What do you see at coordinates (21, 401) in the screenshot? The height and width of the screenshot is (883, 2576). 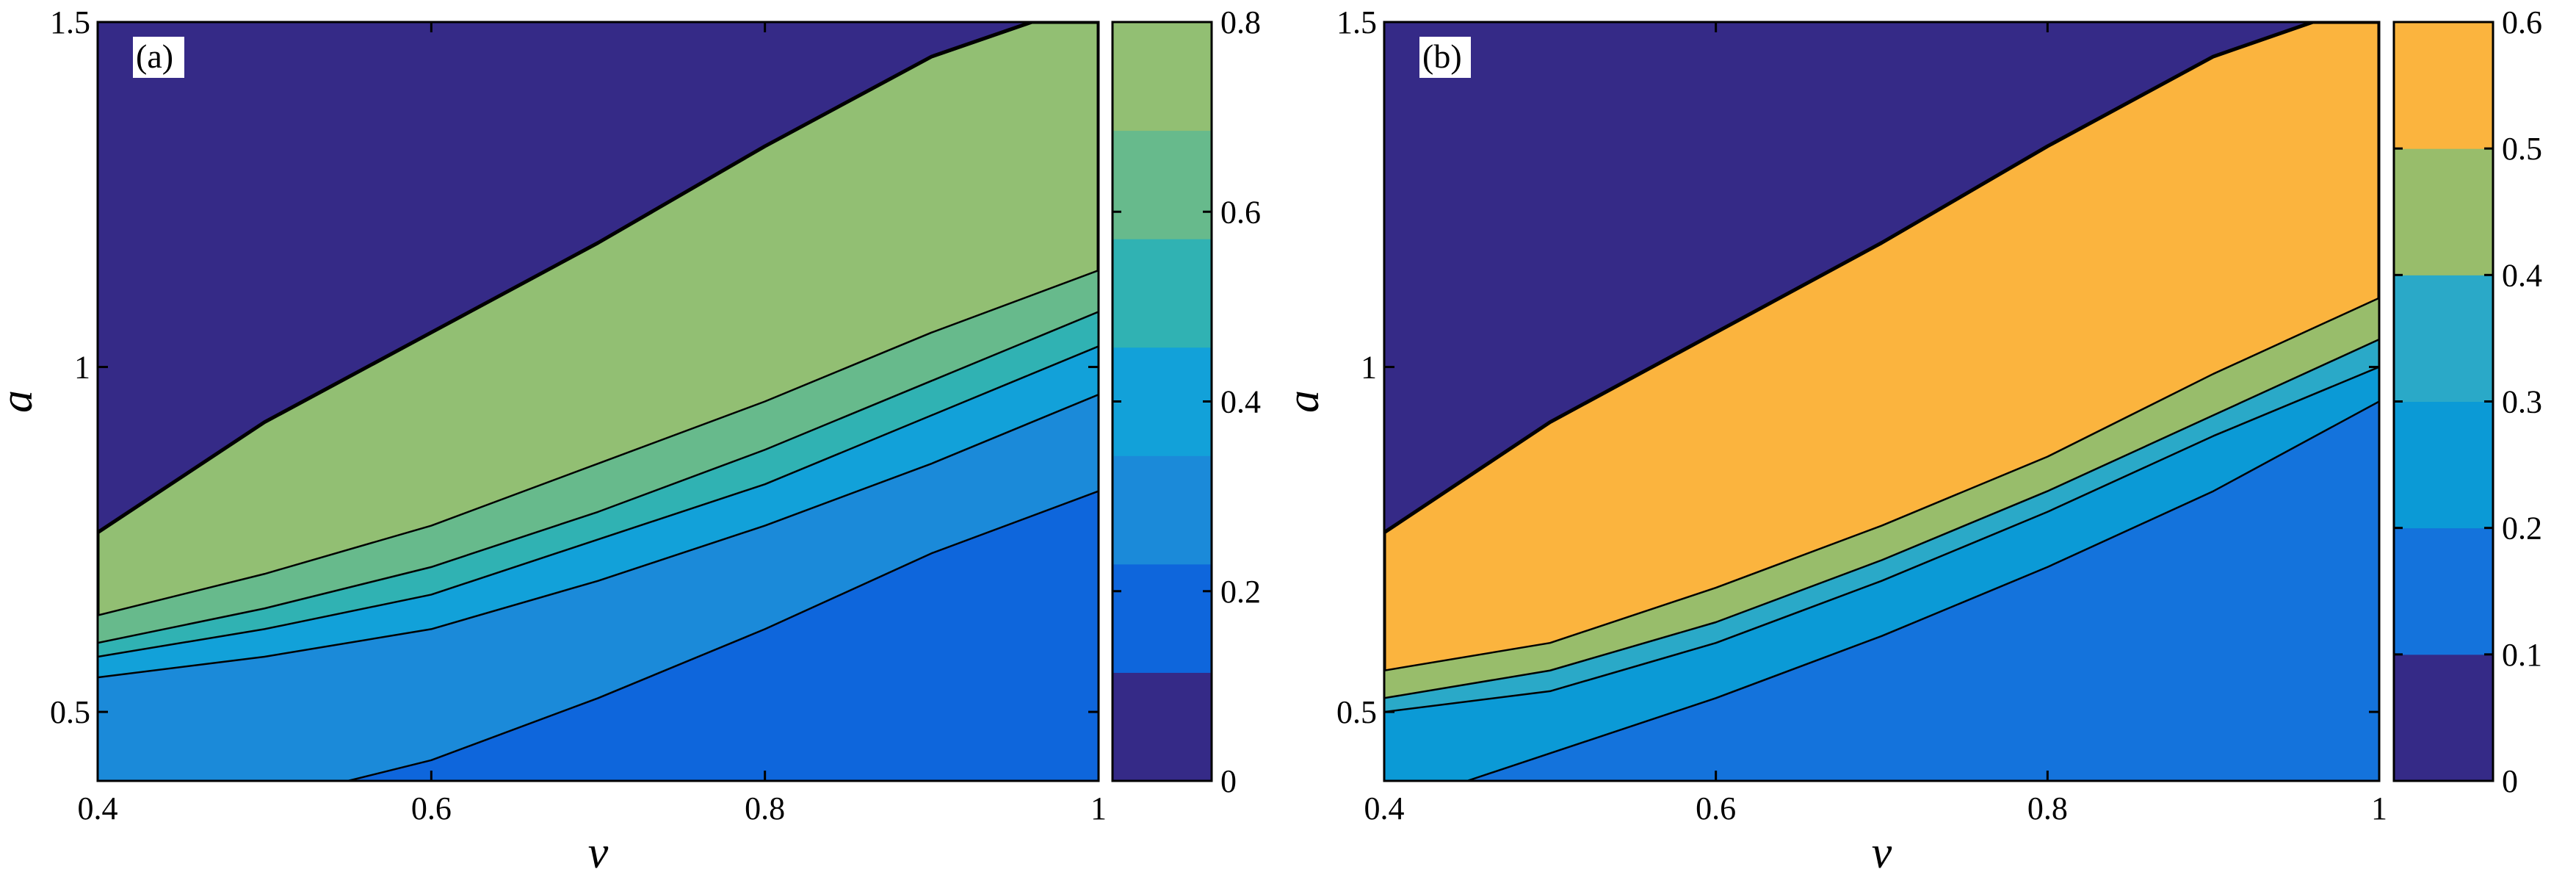 I see `y-axis-label-a: a` at bounding box center [21, 401].